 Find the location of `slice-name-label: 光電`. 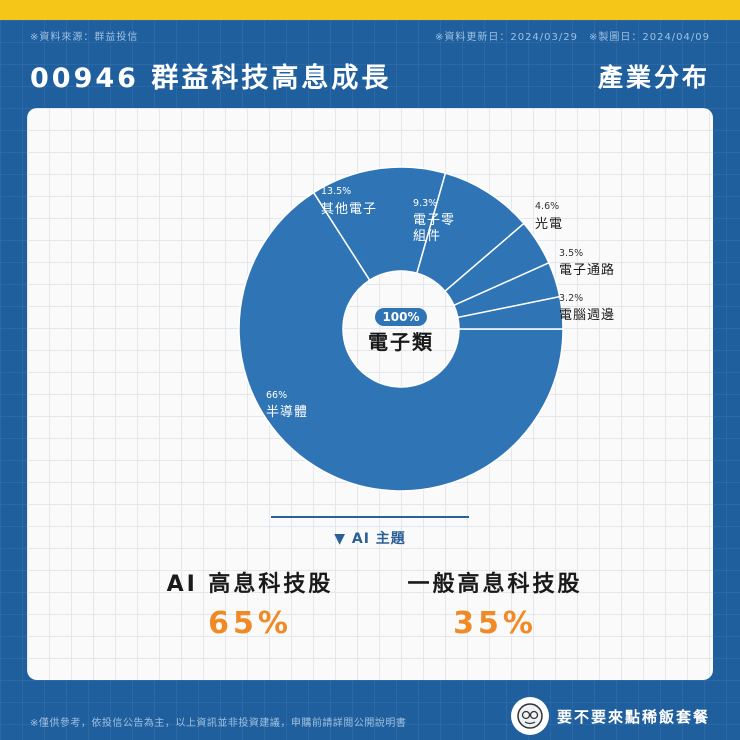

slice-name-label: 光電 is located at coordinates (549, 224).